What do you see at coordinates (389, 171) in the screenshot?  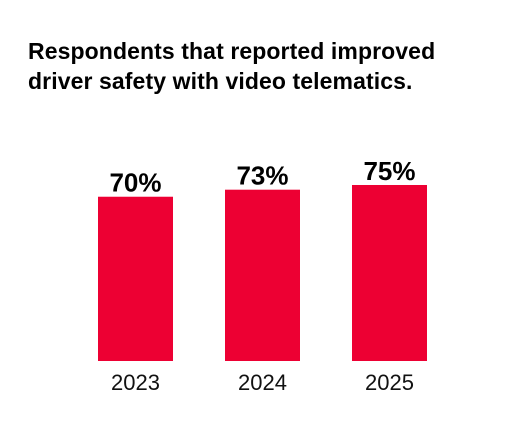 I see `value-label-2025: 75%` at bounding box center [389, 171].